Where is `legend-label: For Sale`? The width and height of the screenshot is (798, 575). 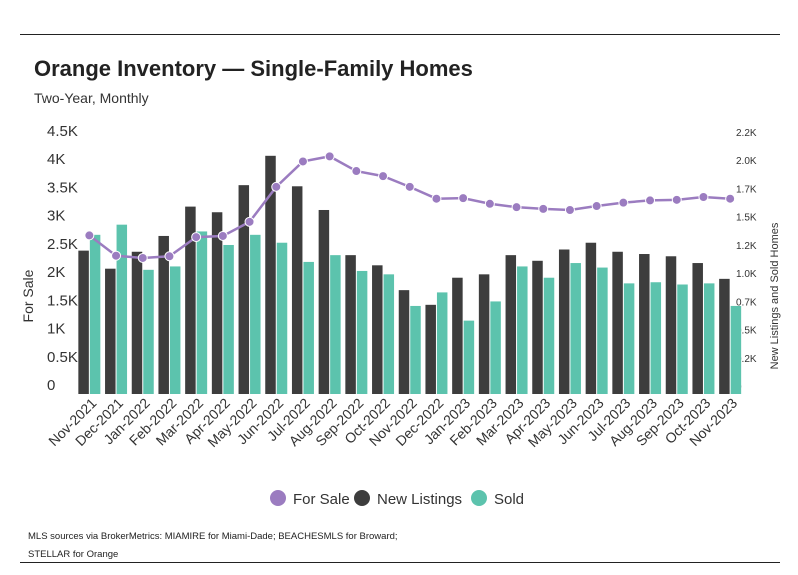
legend-label: For Sale is located at coordinates (321, 499).